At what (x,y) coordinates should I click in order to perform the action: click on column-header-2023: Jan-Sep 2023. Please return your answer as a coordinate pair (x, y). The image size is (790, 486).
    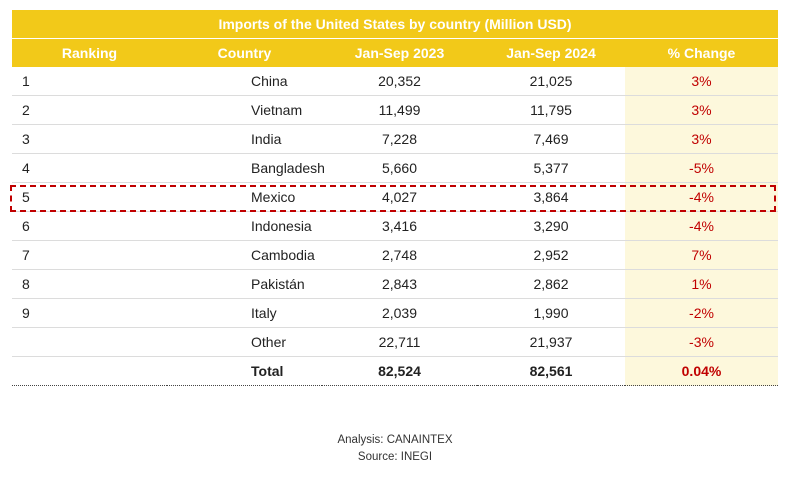
    Looking at the image, I should click on (399, 53).